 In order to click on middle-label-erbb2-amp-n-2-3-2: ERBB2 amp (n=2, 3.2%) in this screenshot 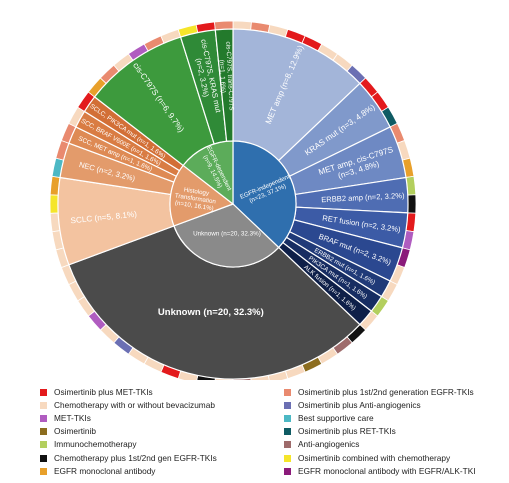, I will do `click(363, 197)`.